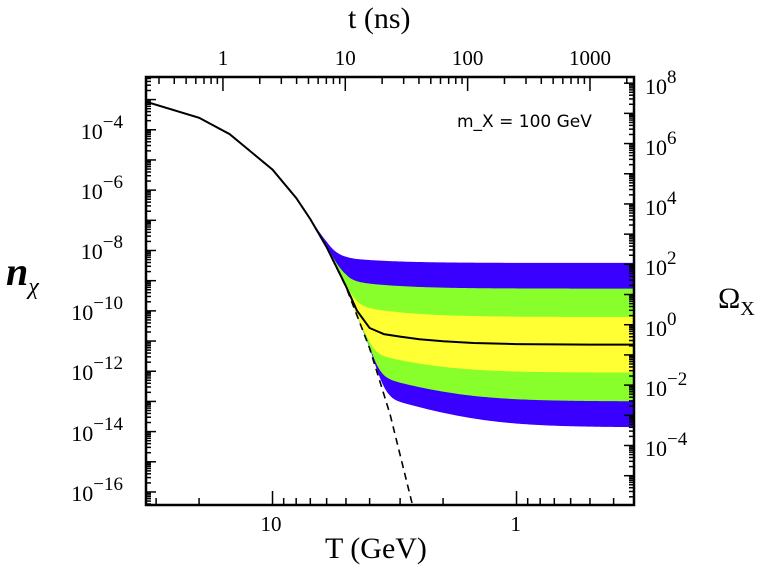 Image resolution: width=769 pixels, height=577 pixels. Describe the element at coordinates (516, 524) in the screenshot. I see `bottom-tick-label: 1` at that location.